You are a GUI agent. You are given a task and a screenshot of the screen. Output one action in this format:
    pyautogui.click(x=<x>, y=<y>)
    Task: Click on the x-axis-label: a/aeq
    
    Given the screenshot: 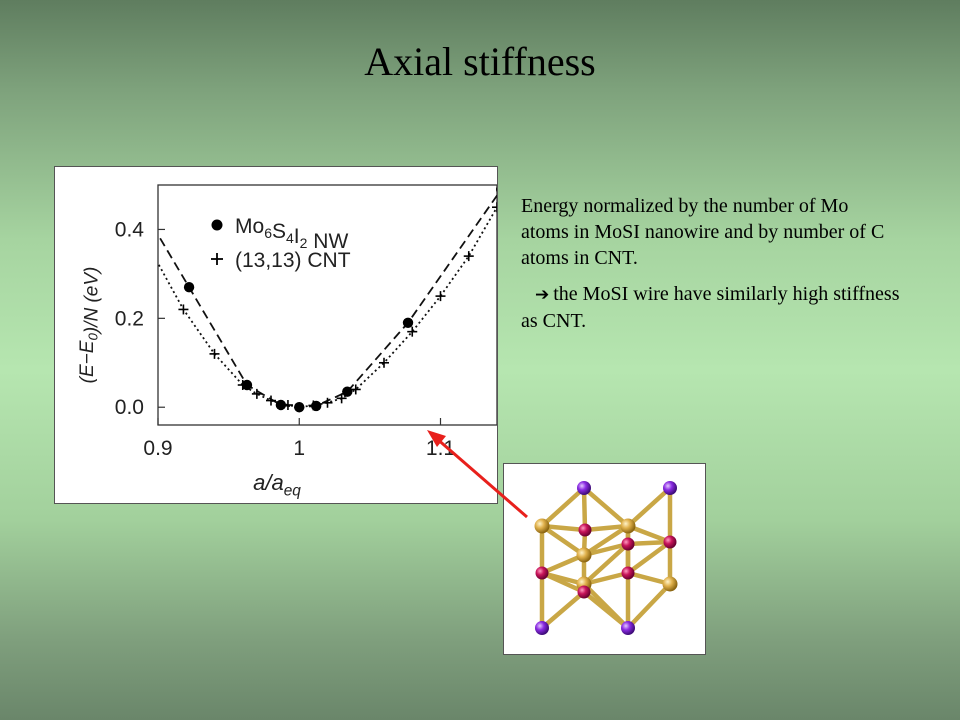 What is the action you would take?
    pyautogui.click(x=277, y=484)
    